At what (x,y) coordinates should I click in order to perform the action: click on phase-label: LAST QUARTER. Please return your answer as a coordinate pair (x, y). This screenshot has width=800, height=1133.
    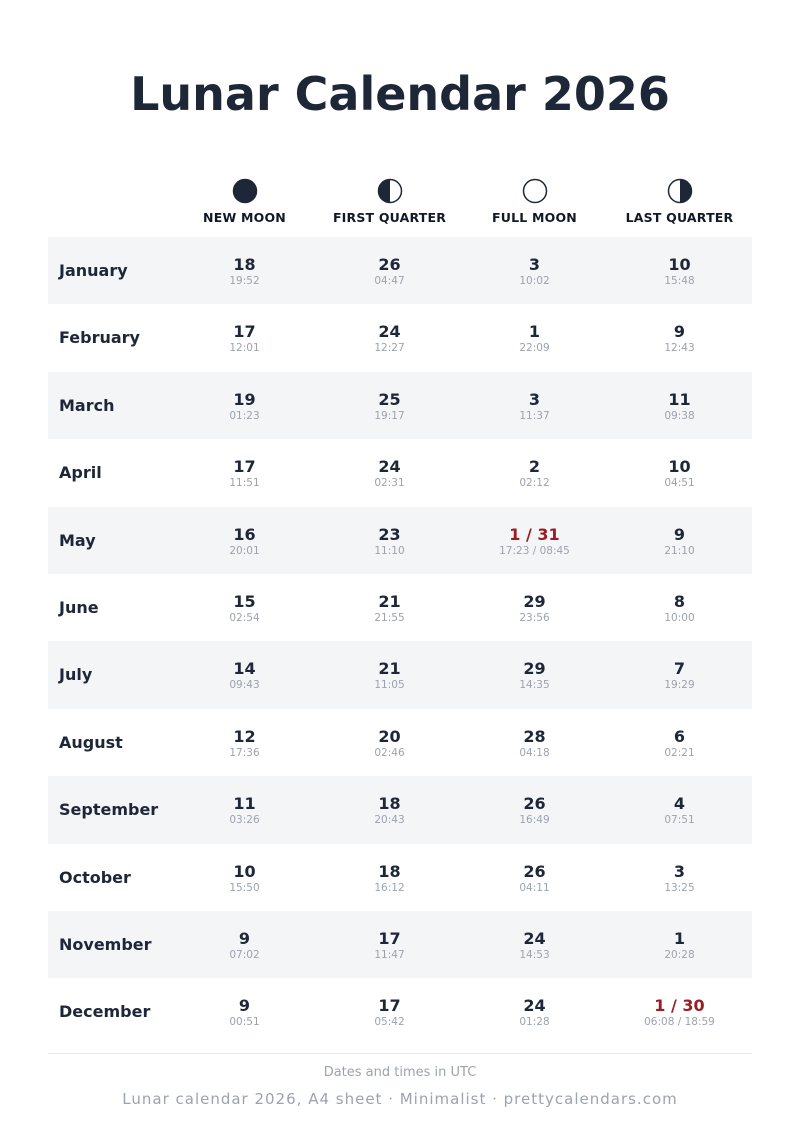
    Looking at the image, I should click on (679, 217).